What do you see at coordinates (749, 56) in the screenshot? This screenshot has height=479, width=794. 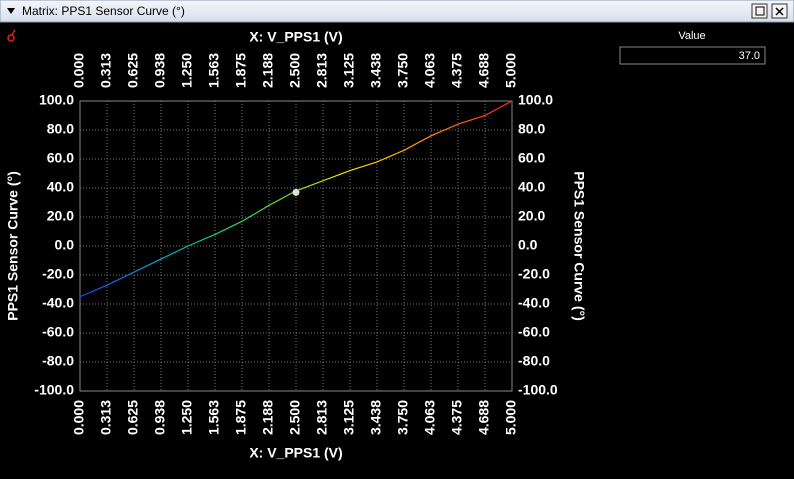 I see `value-text: 37.0` at bounding box center [749, 56].